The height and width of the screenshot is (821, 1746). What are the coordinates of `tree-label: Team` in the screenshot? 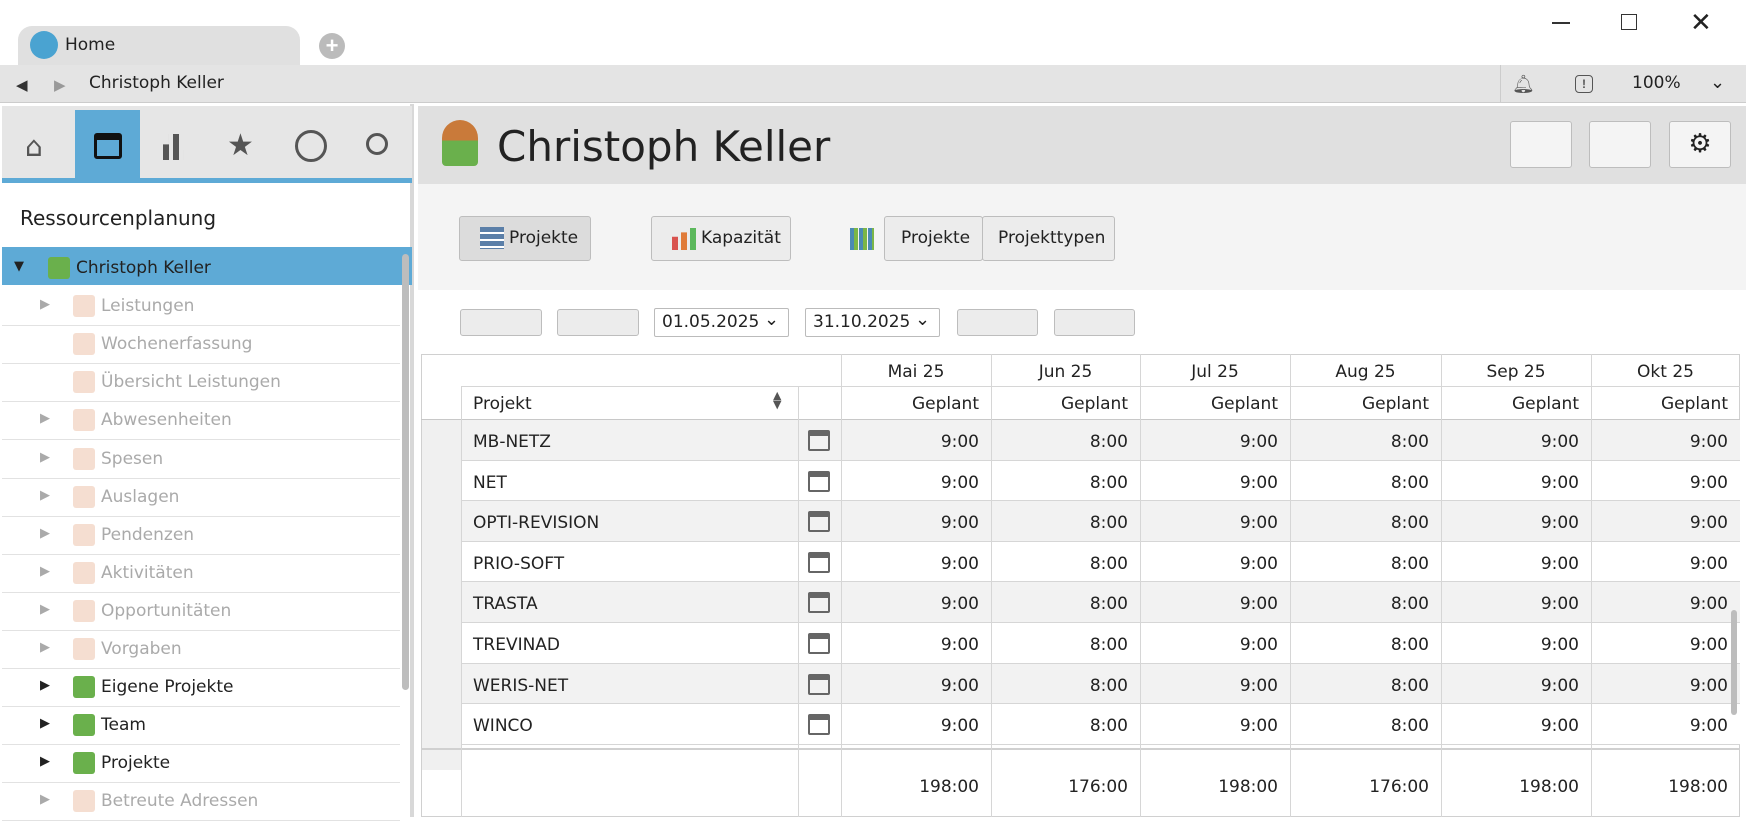 It's located at (123, 725).